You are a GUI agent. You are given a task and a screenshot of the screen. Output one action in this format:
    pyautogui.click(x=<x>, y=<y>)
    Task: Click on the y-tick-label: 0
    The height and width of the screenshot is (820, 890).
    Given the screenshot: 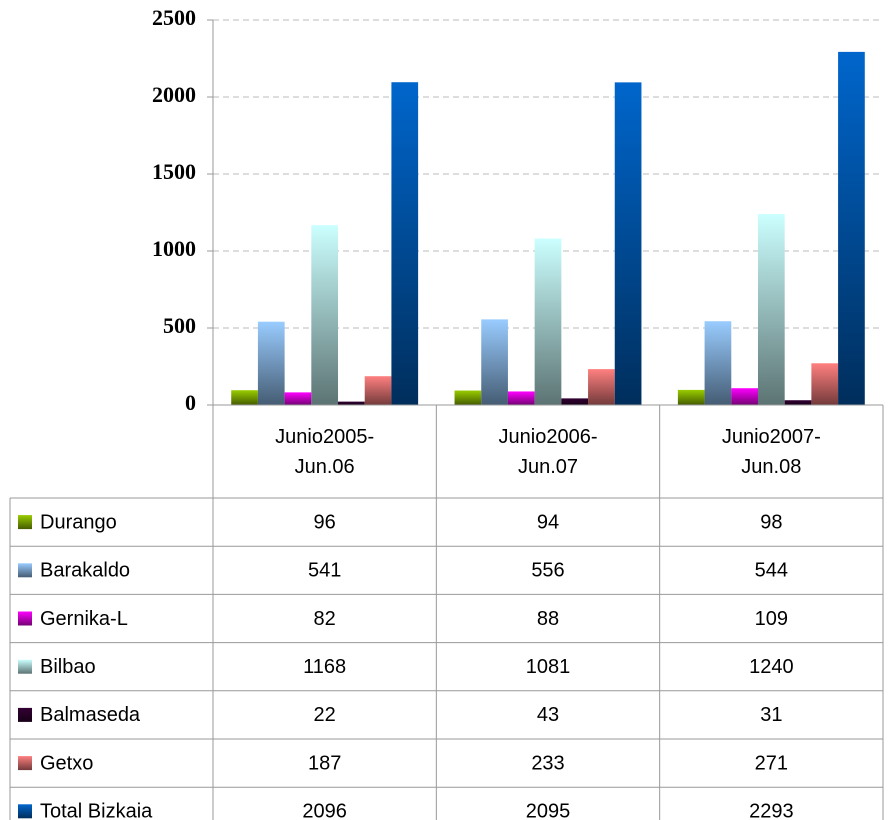 What is the action you would take?
    pyautogui.click(x=190, y=402)
    